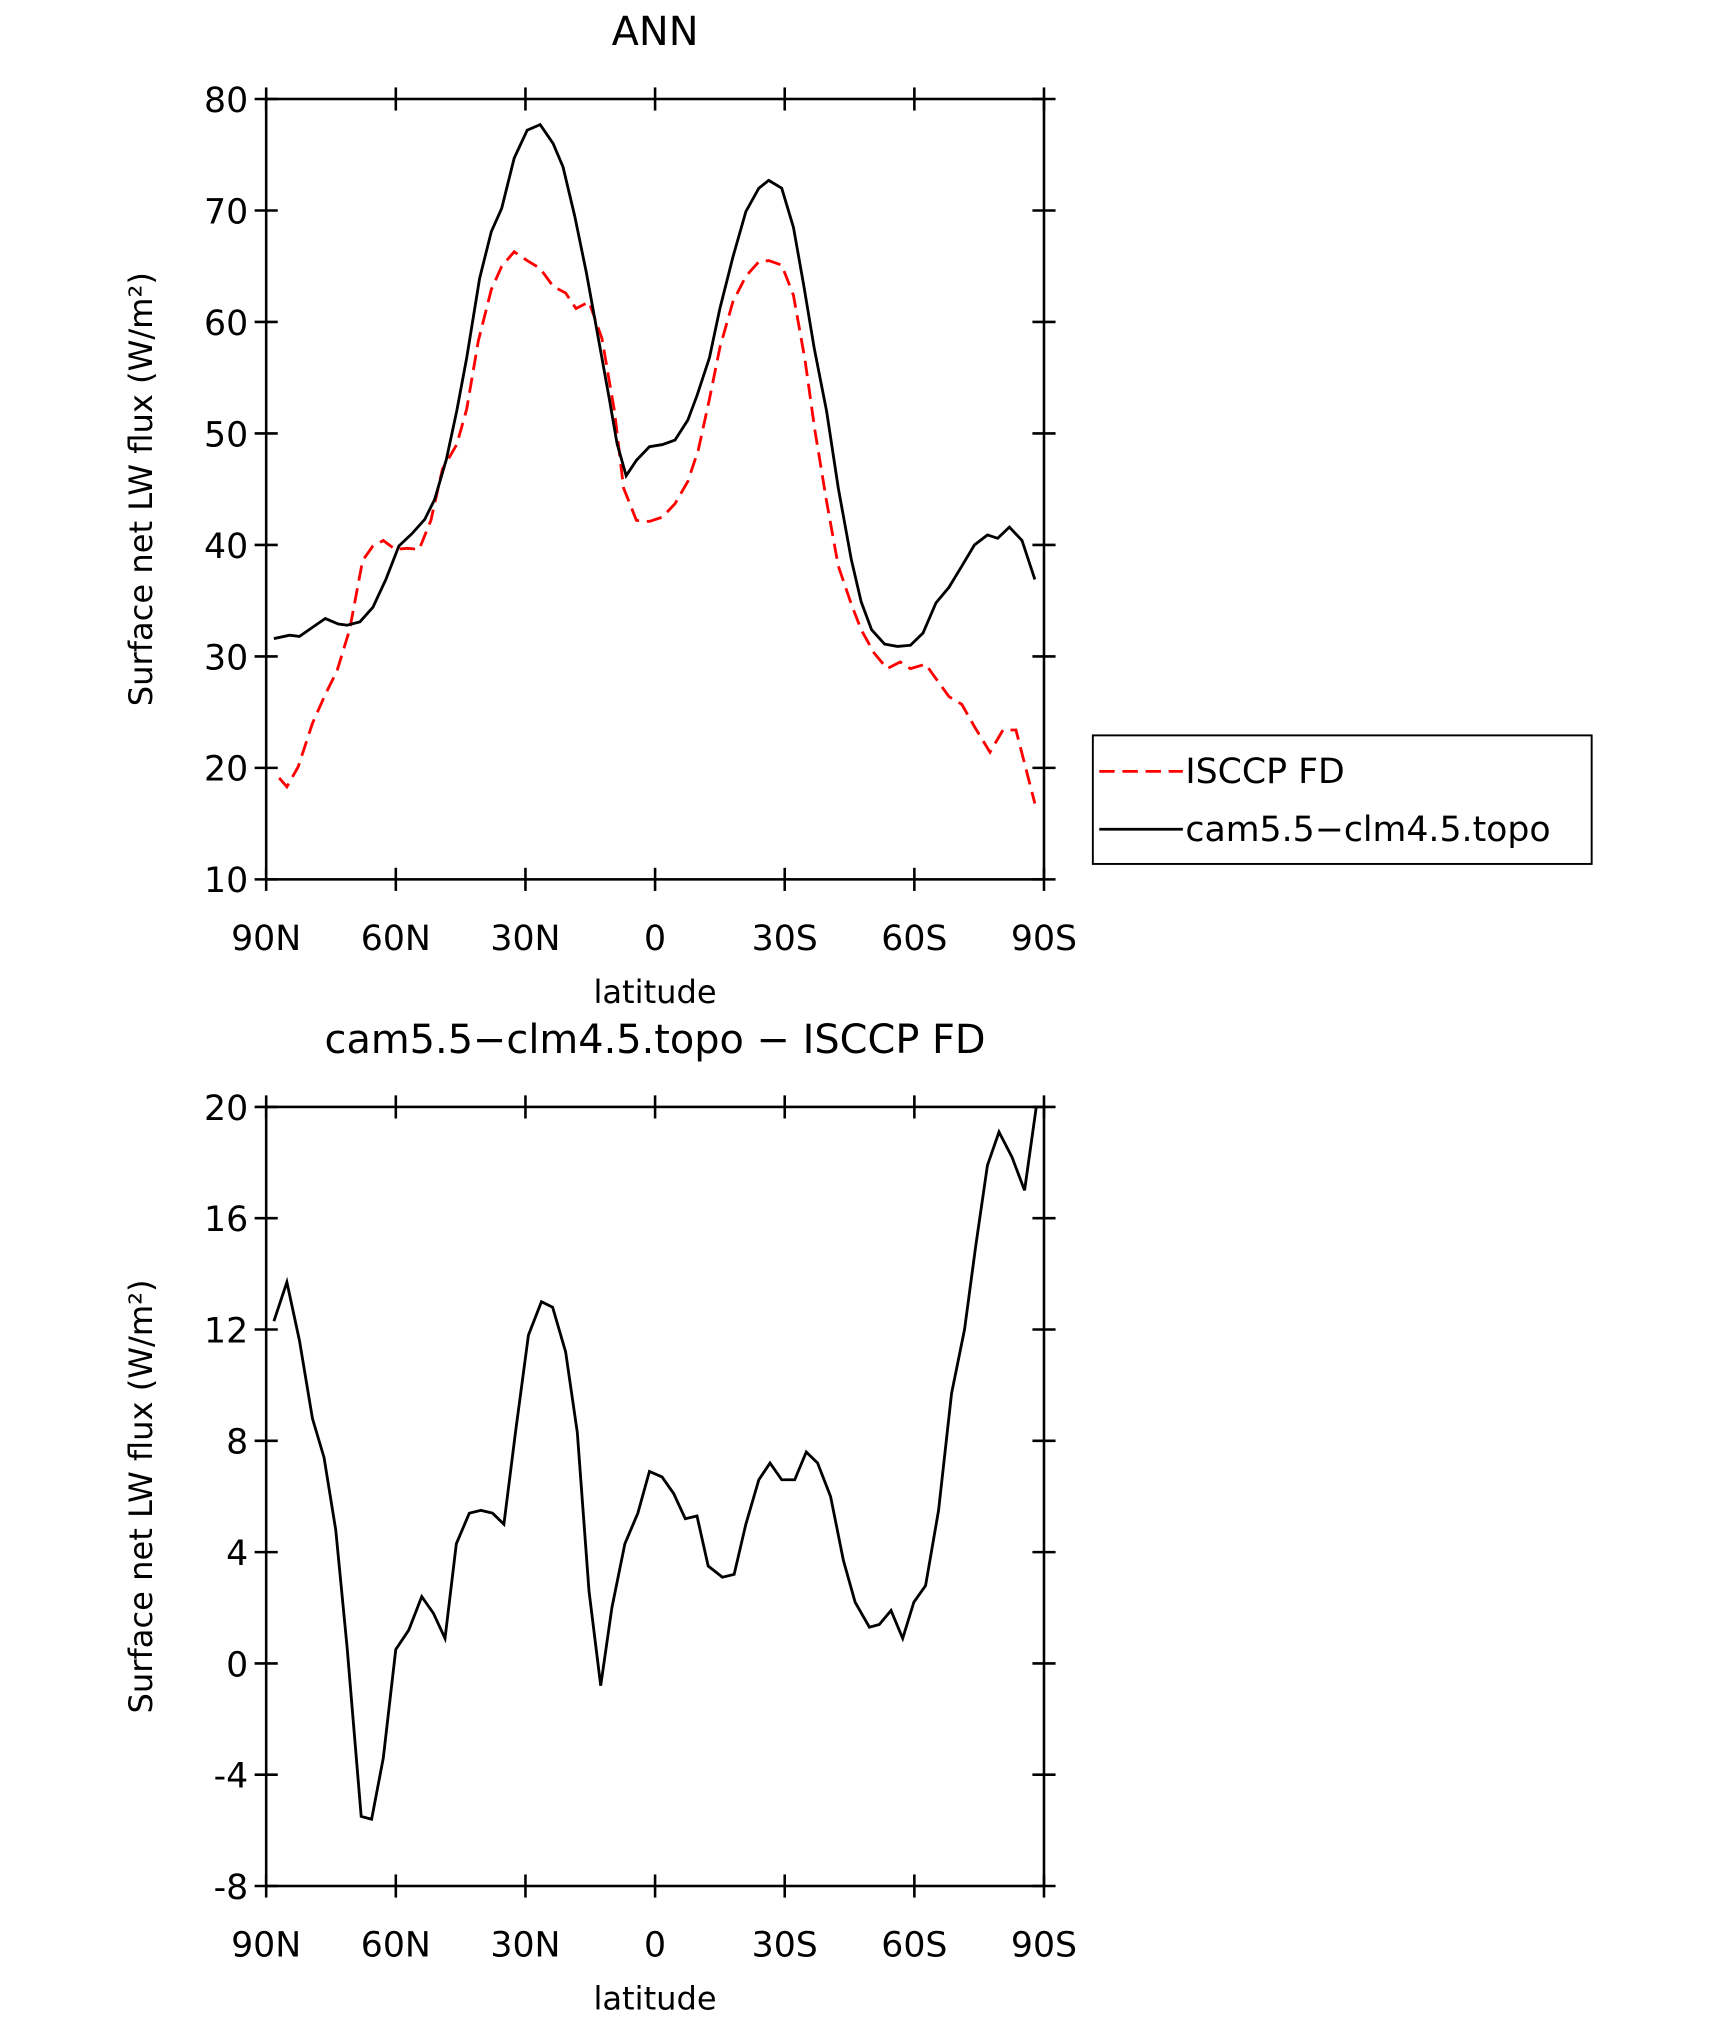  Describe the element at coordinates (226, 1331) in the screenshot. I see `y-tick-label: 12` at that location.